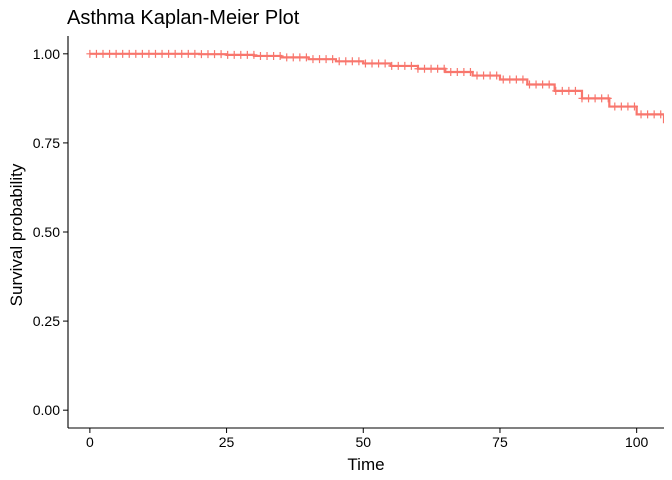 This screenshot has height=480, width=672. What do you see at coordinates (46, 54) in the screenshot?
I see `y-tick-label: 1.00` at bounding box center [46, 54].